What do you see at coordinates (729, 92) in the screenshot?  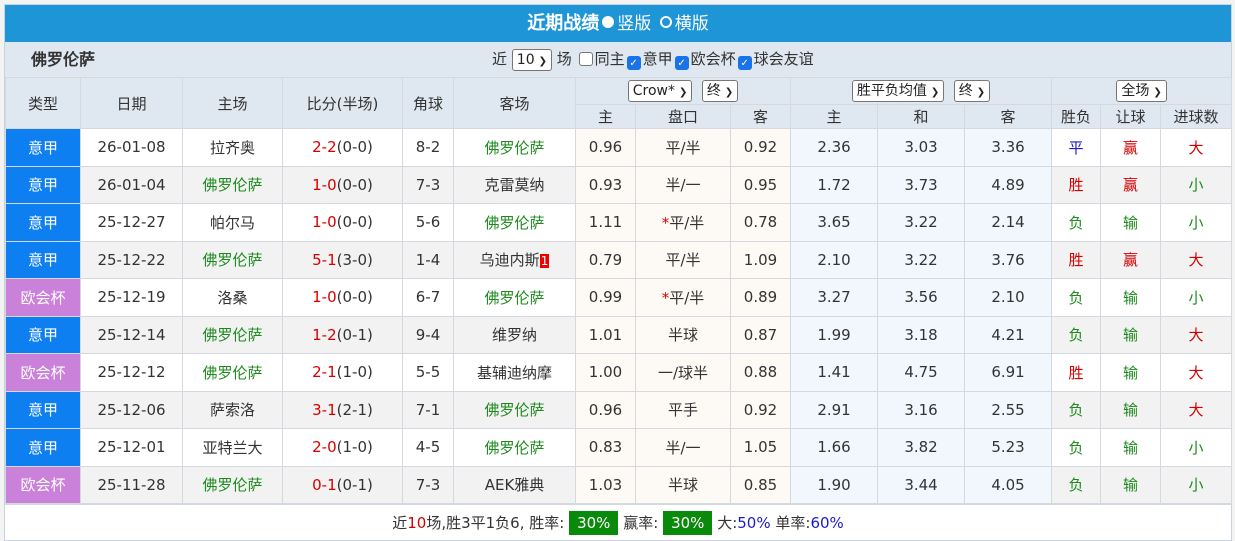 I see `chevron-down-icon: ❯` at bounding box center [729, 92].